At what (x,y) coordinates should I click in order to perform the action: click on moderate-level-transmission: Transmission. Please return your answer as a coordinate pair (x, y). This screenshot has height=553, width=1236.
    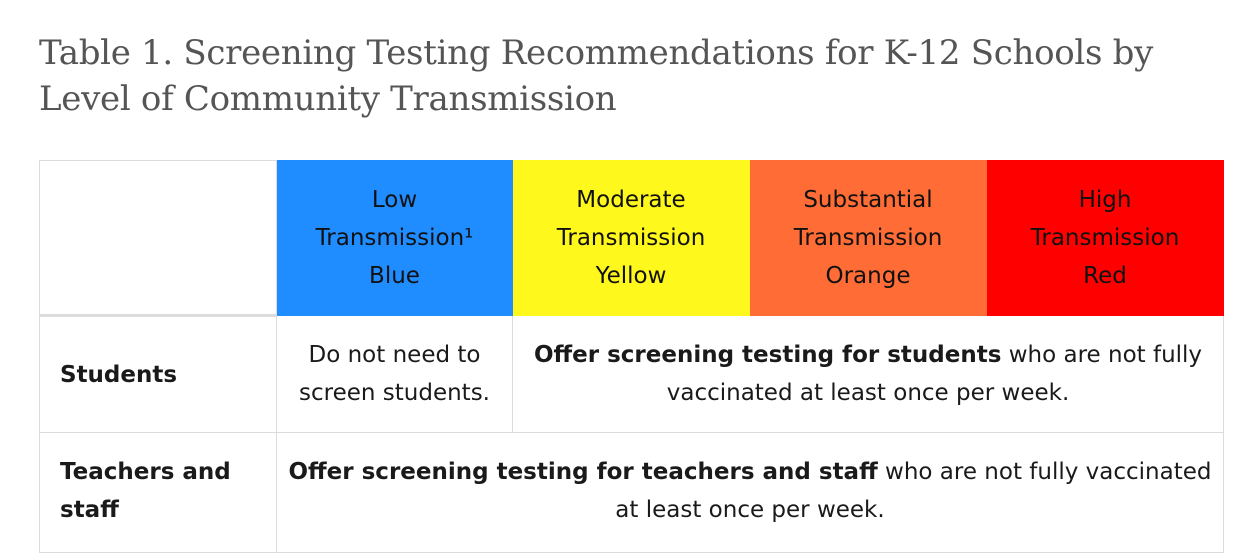
    Looking at the image, I should click on (631, 238).